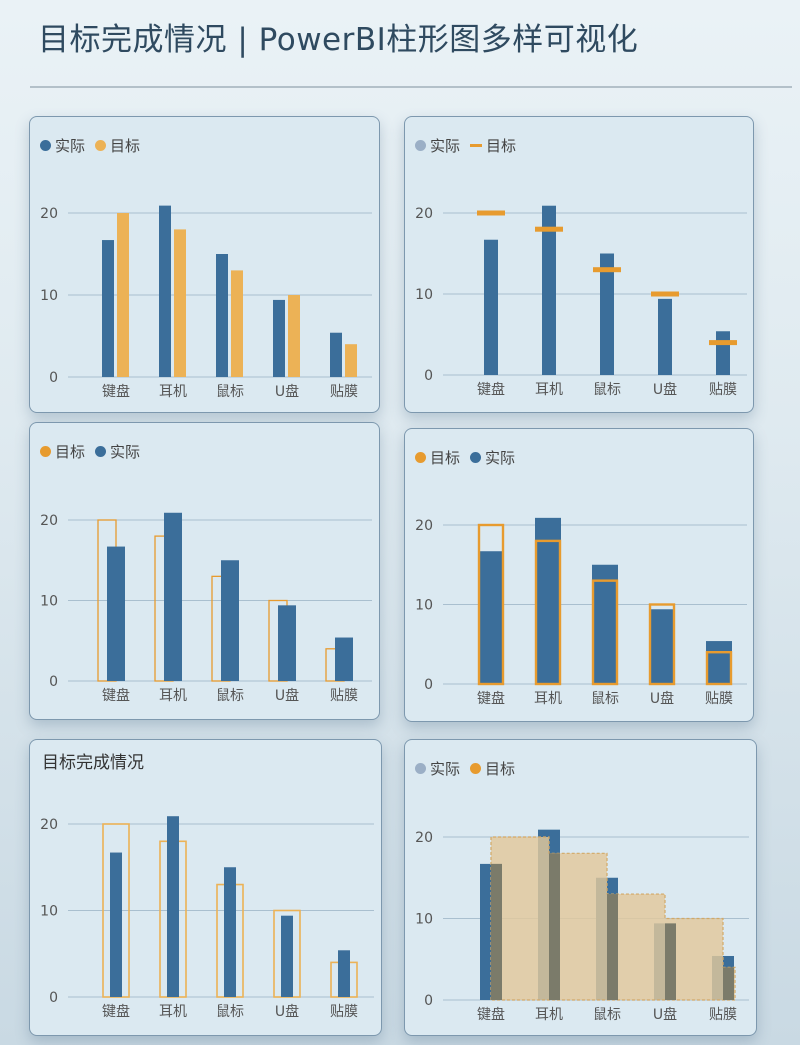  I want to click on chart-panel-clustered: 实际 目标 0 10 20 键盘 耳机 鼠标 U盘 贴膜, so click(204, 264).